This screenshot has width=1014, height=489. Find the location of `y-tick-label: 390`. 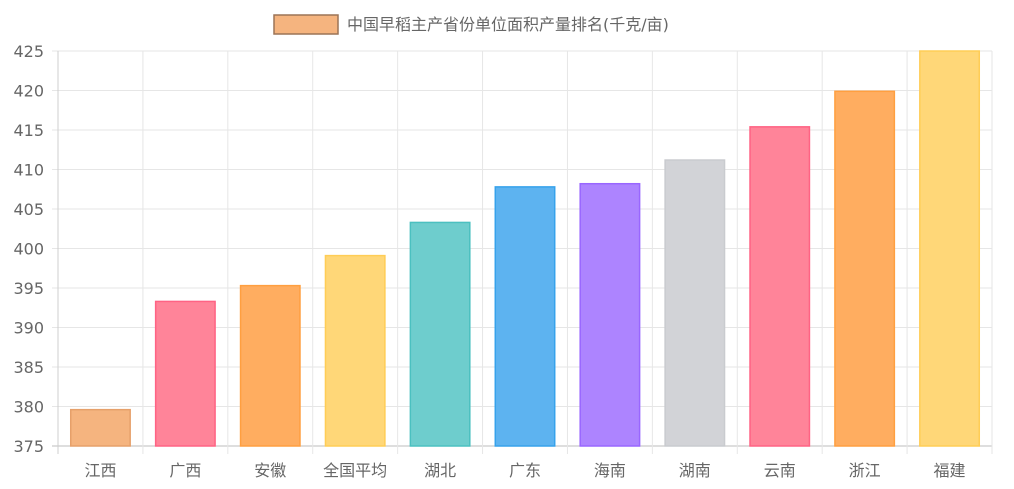

y-tick-label: 390 is located at coordinates (28, 328).